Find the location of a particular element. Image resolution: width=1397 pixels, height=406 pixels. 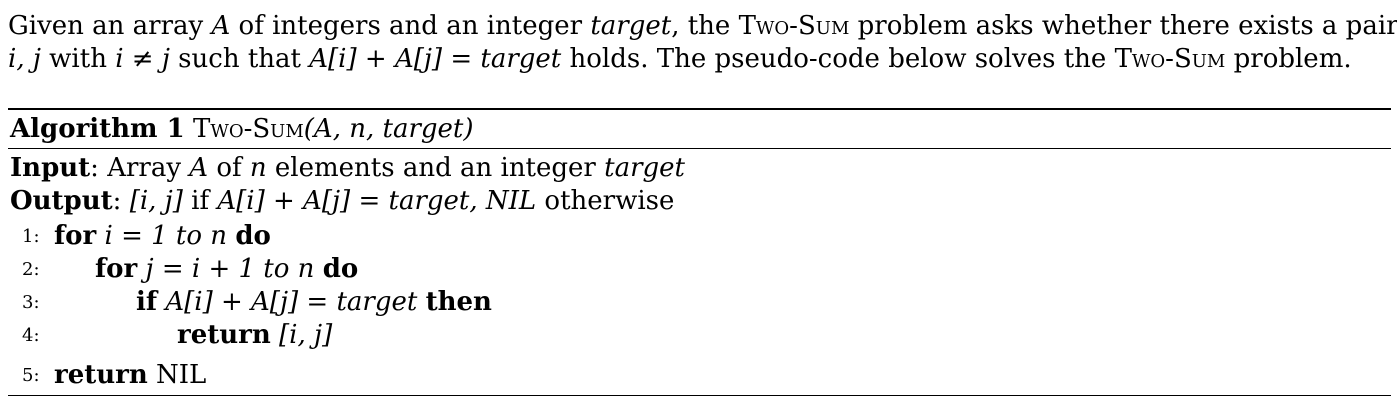

keyword-then: then is located at coordinates (458, 302).